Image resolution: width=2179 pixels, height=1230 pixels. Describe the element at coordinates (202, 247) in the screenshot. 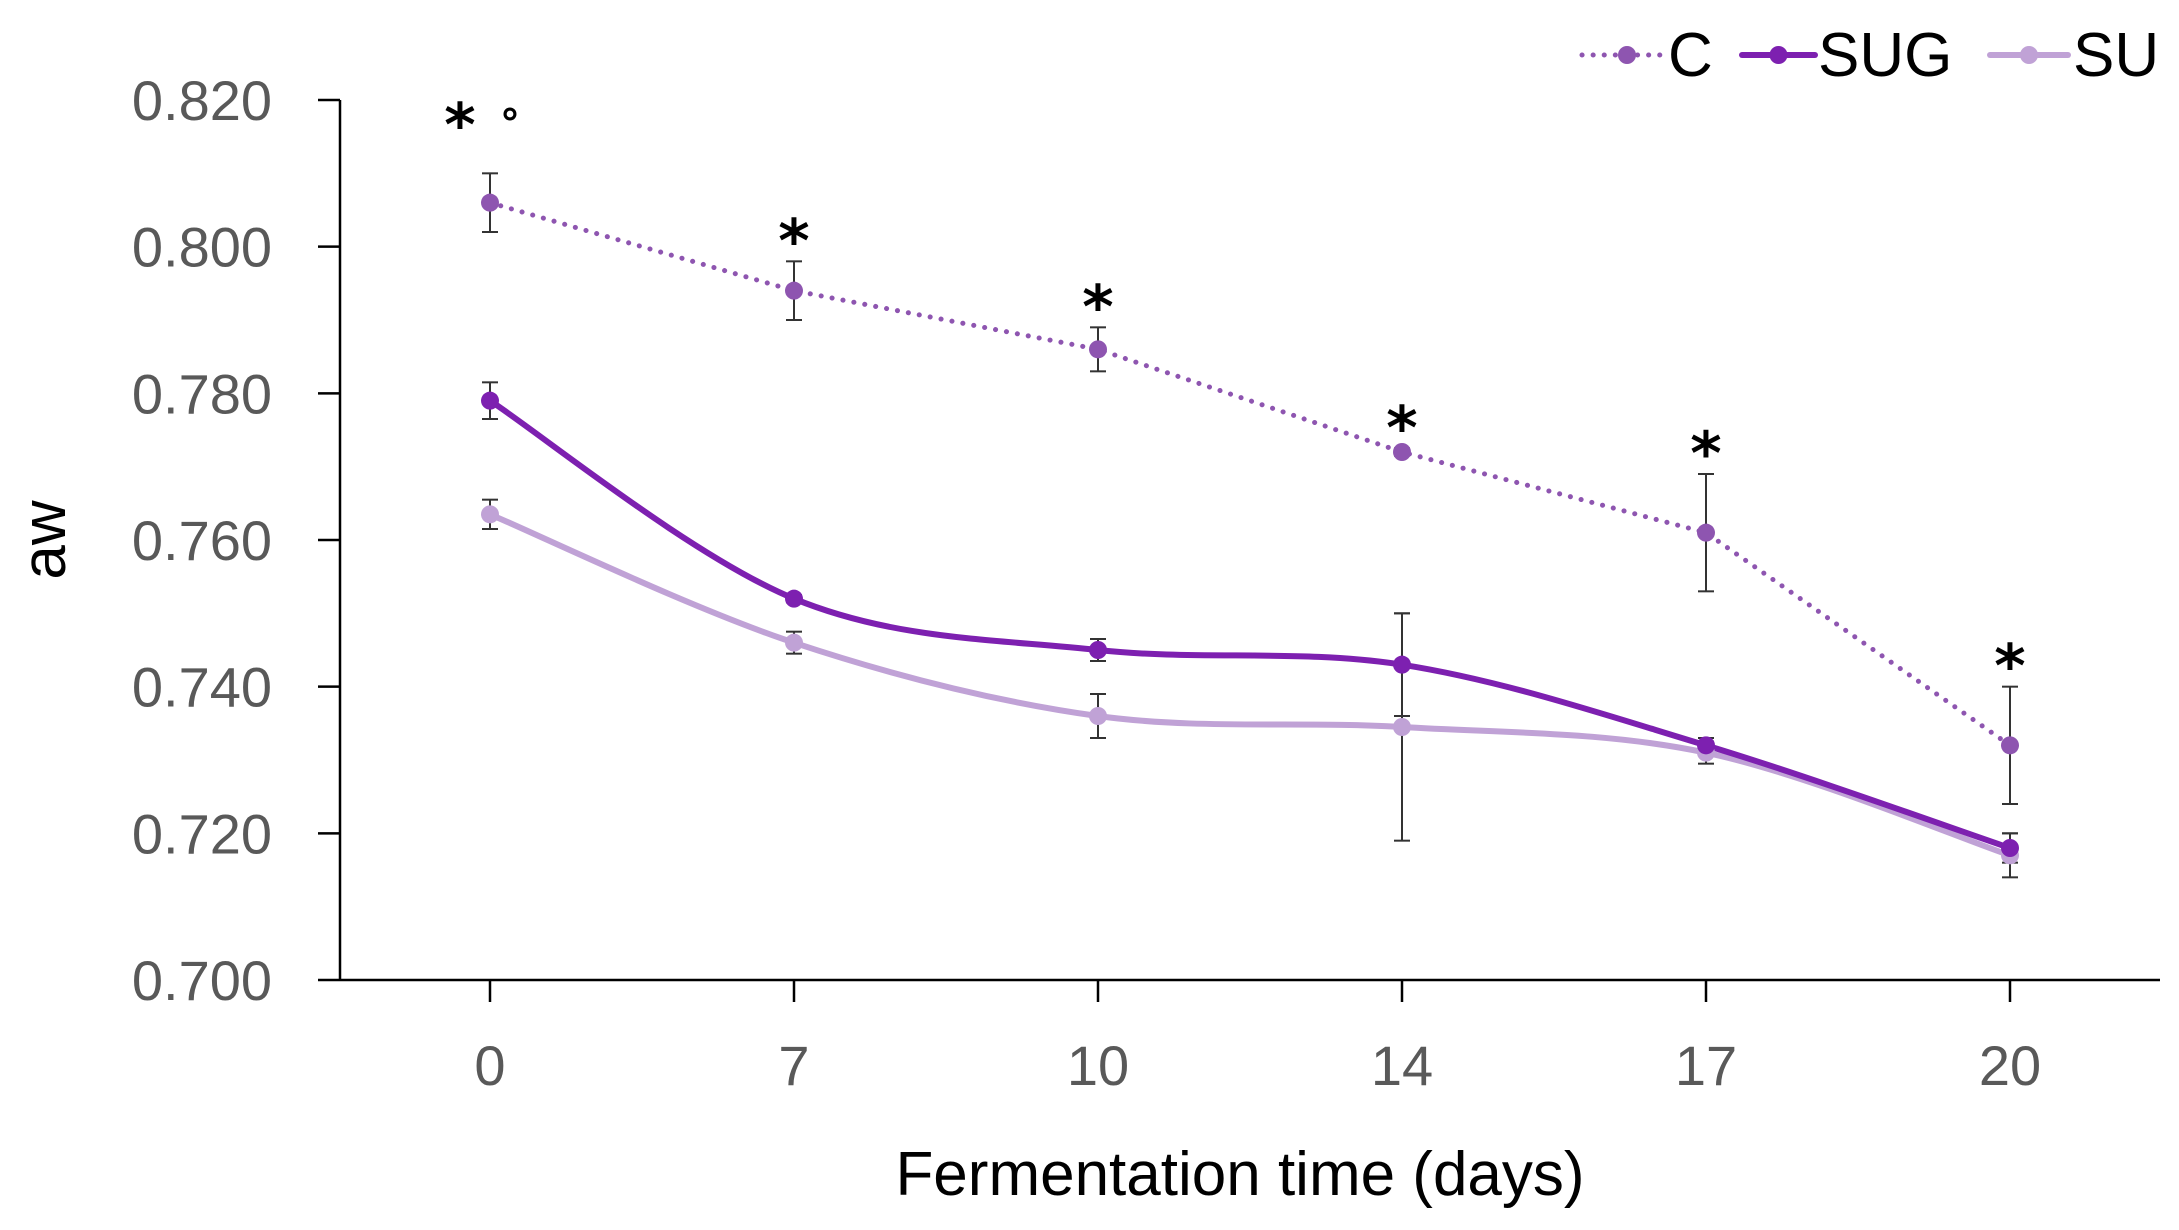

I see `y-tick-label: 0.800` at that location.